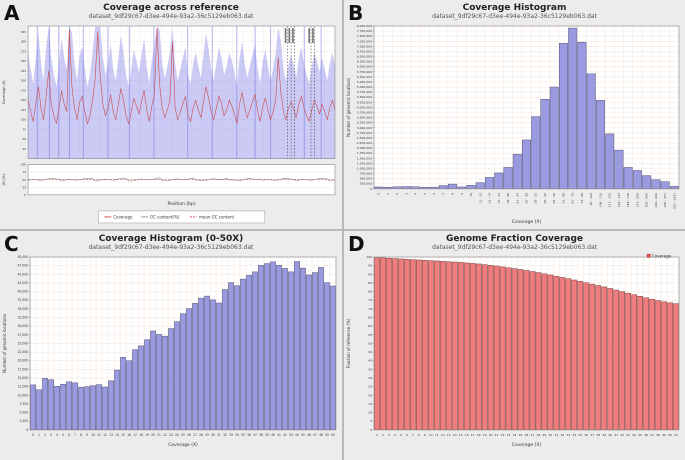 This screenshot has width=685, height=460. Describe the element at coordinates (23, 326) in the screenshot. I see `svg-text: 30,000` at that location.